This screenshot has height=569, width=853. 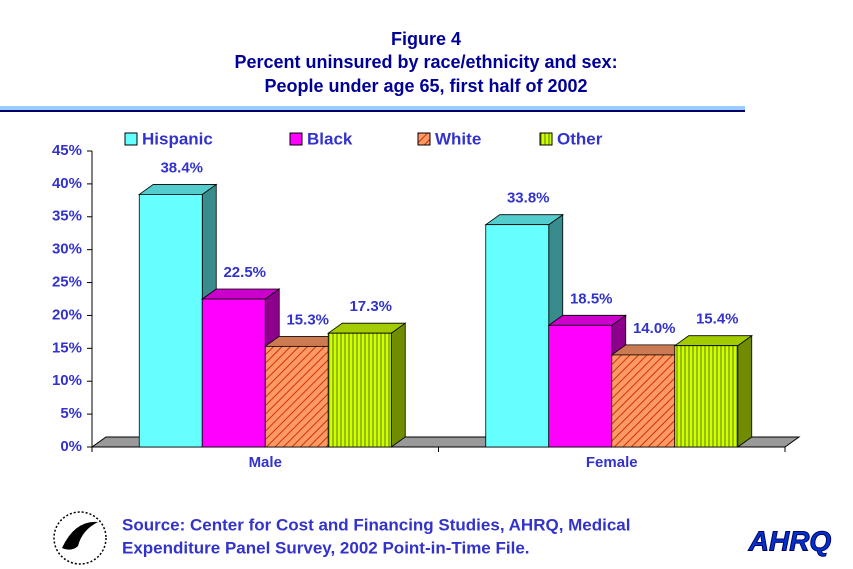 What do you see at coordinates (71, 413) in the screenshot?
I see `y-tick-label: 5%` at bounding box center [71, 413].